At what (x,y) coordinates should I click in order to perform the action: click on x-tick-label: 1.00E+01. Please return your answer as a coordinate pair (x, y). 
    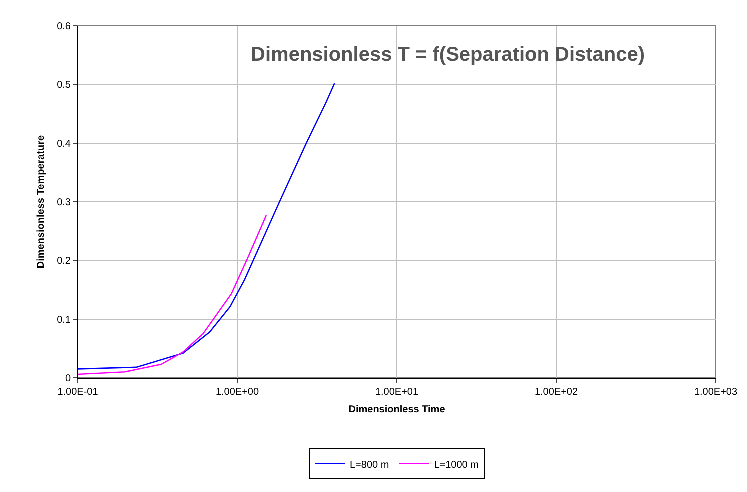
    Looking at the image, I should click on (397, 392).